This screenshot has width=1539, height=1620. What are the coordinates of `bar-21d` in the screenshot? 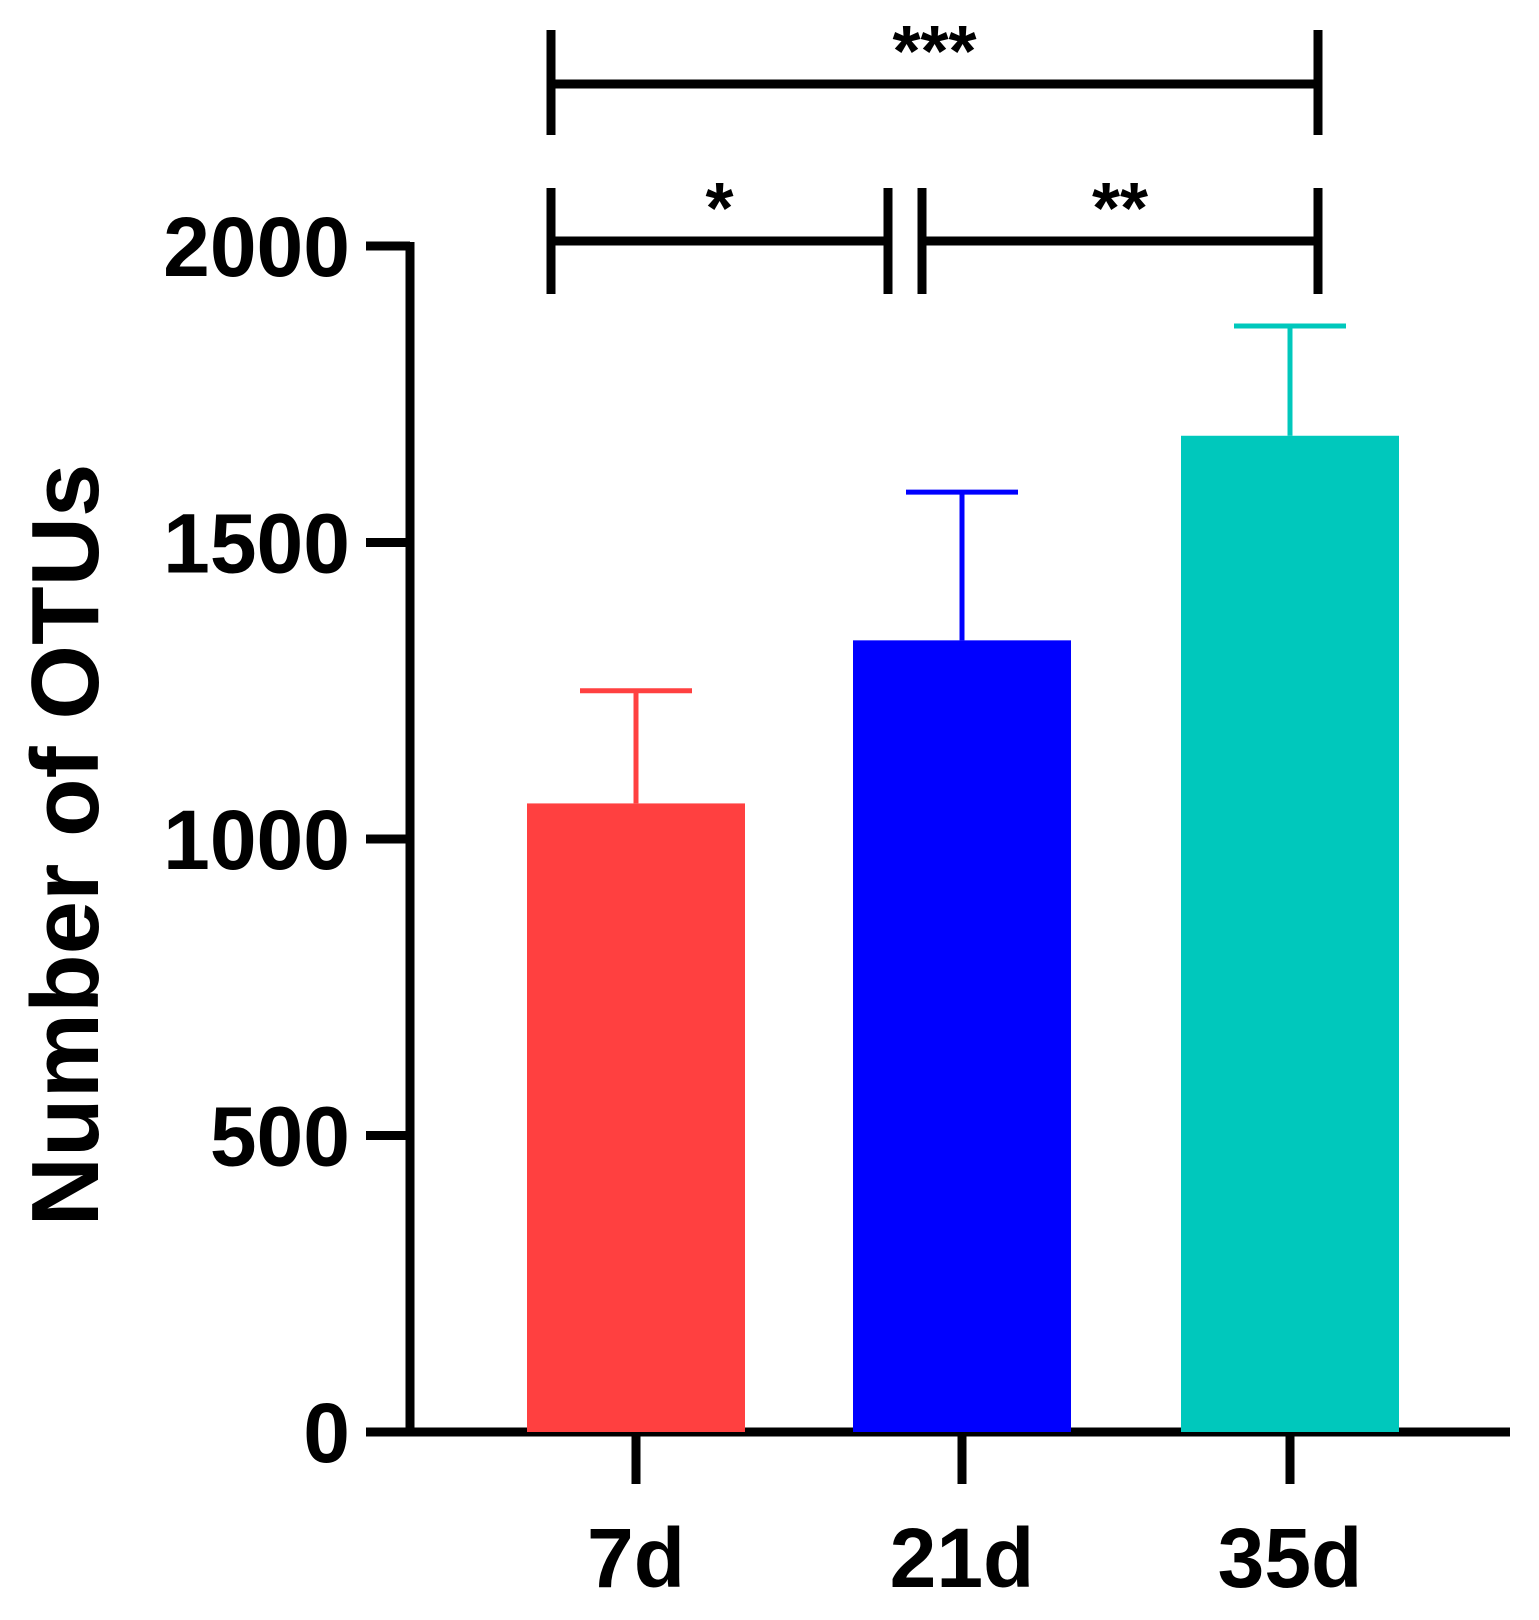 It's located at (962, 1036).